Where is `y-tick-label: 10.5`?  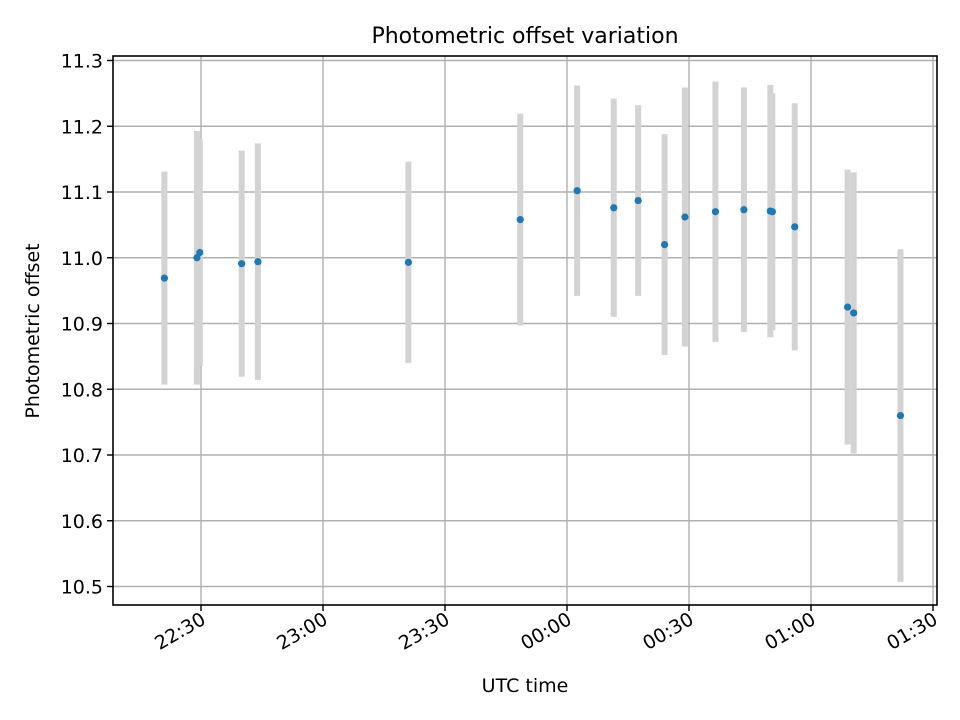 y-tick-label: 10.5 is located at coordinates (82, 588).